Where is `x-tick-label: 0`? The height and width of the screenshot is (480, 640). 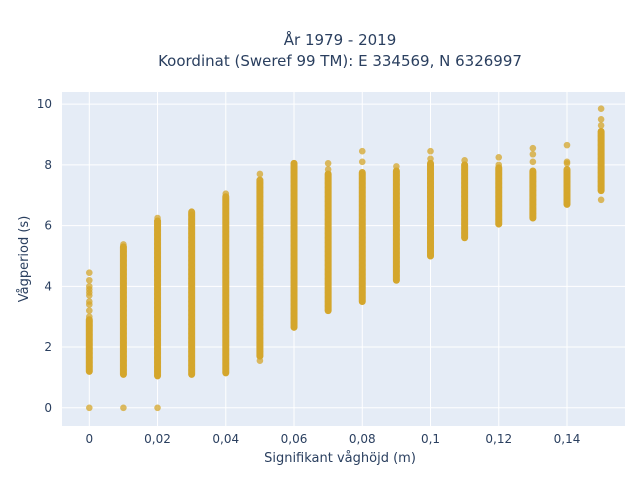
x-tick-label: 0 is located at coordinates (89, 439).